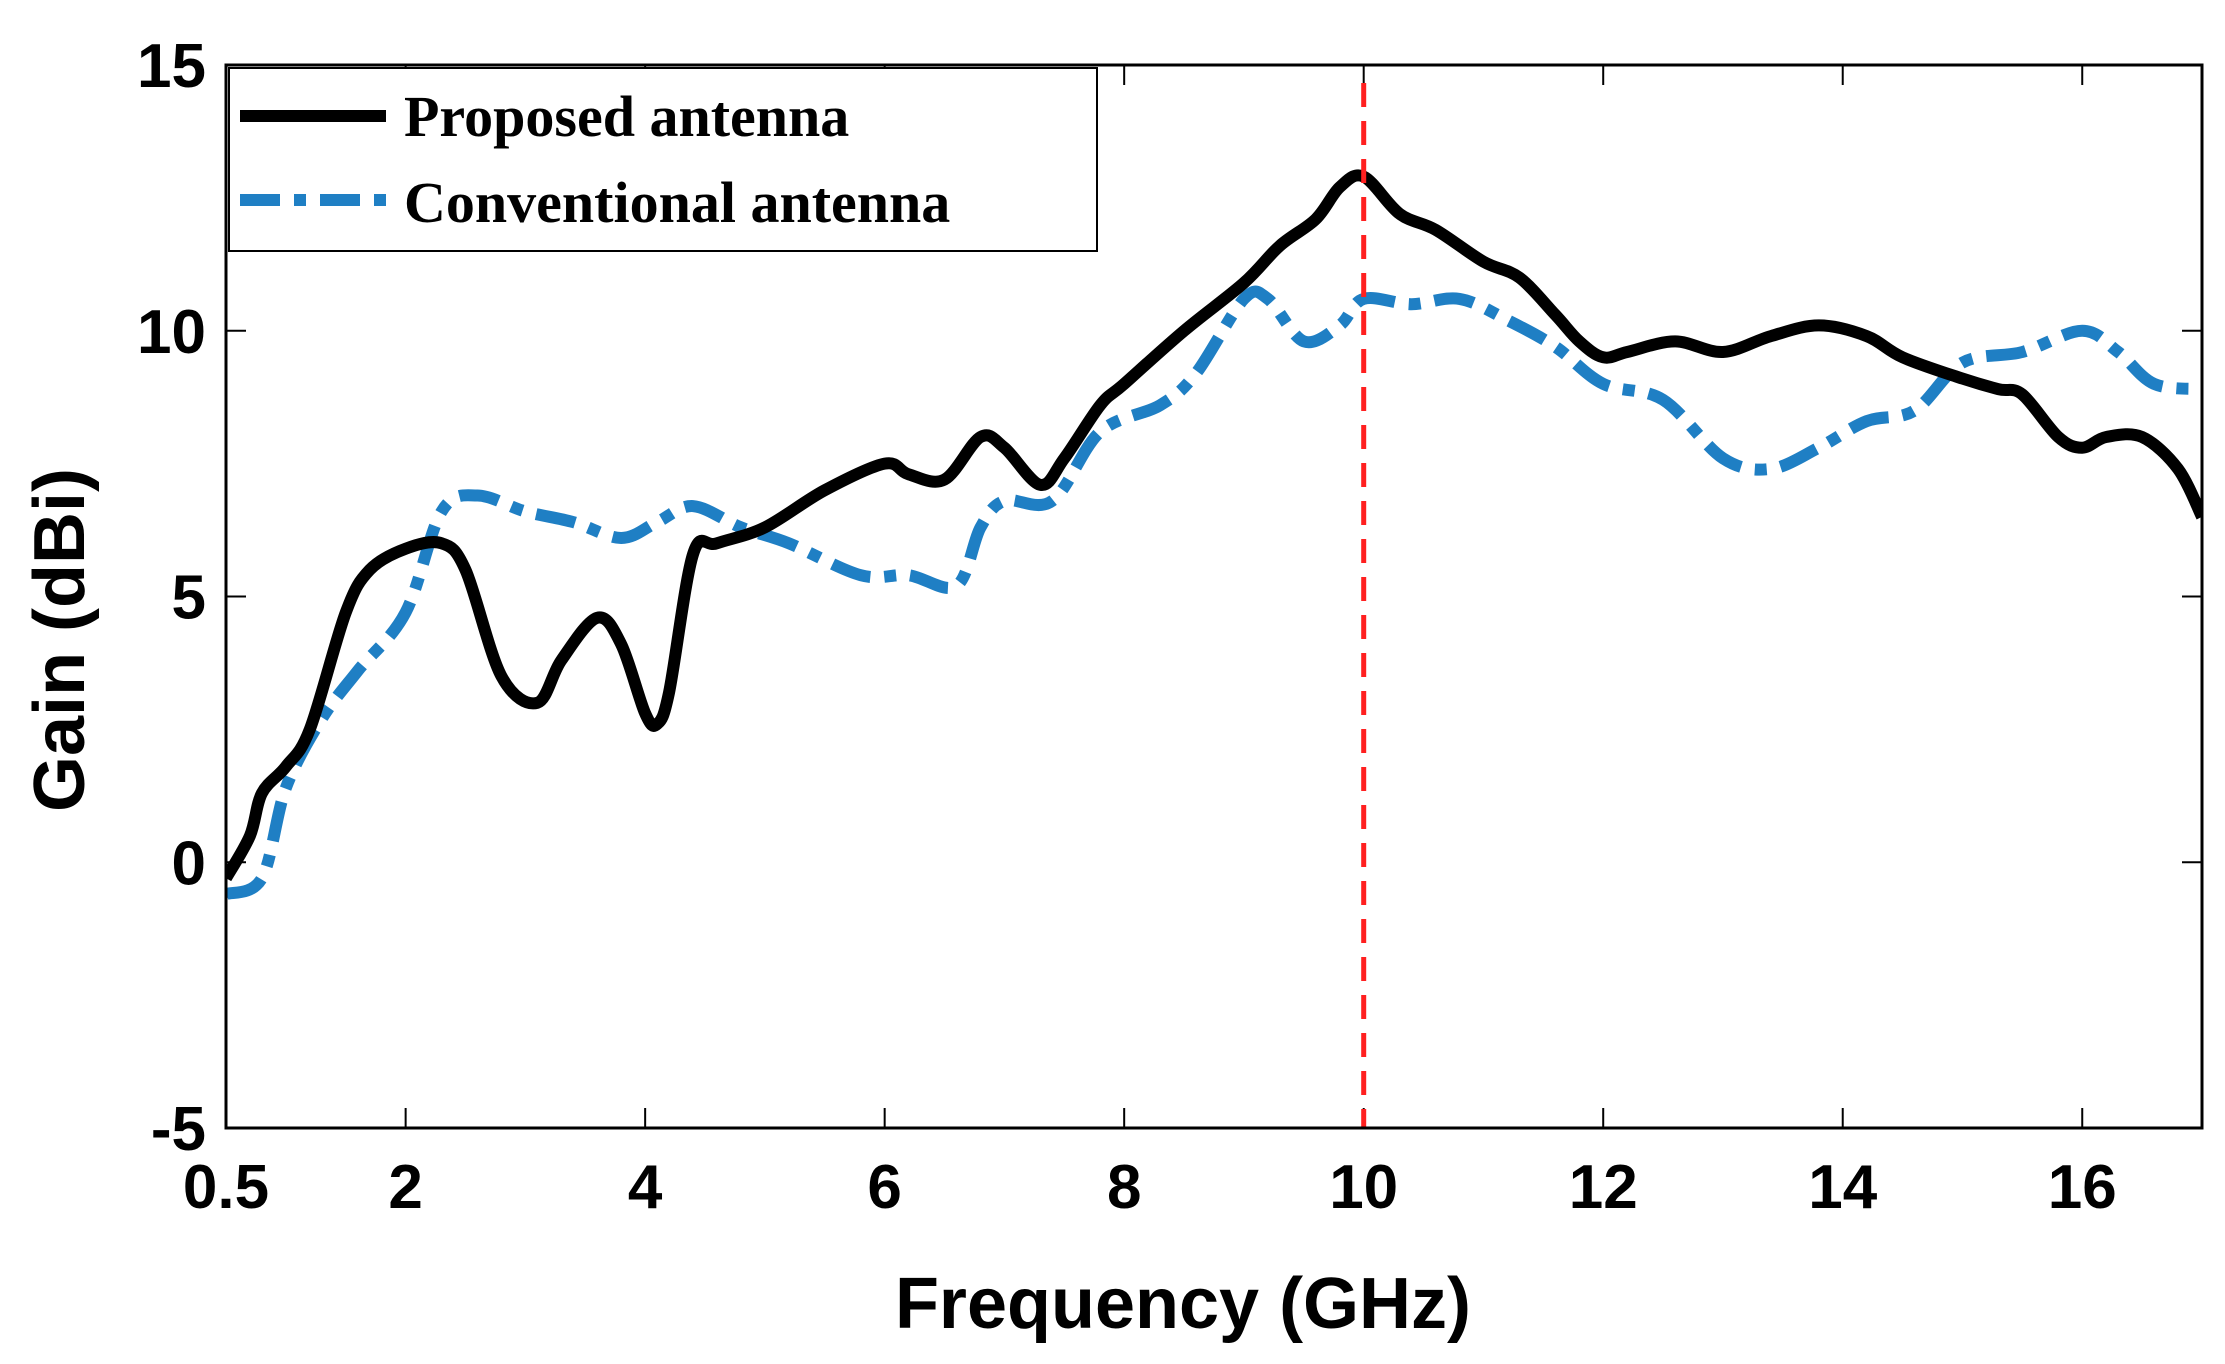 Image resolution: width=2225 pixels, height=1364 pixels. What do you see at coordinates (60, 640) in the screenshot?
I see `y-axis-title: Gain (dBi)` at bounding box center [60, 640].